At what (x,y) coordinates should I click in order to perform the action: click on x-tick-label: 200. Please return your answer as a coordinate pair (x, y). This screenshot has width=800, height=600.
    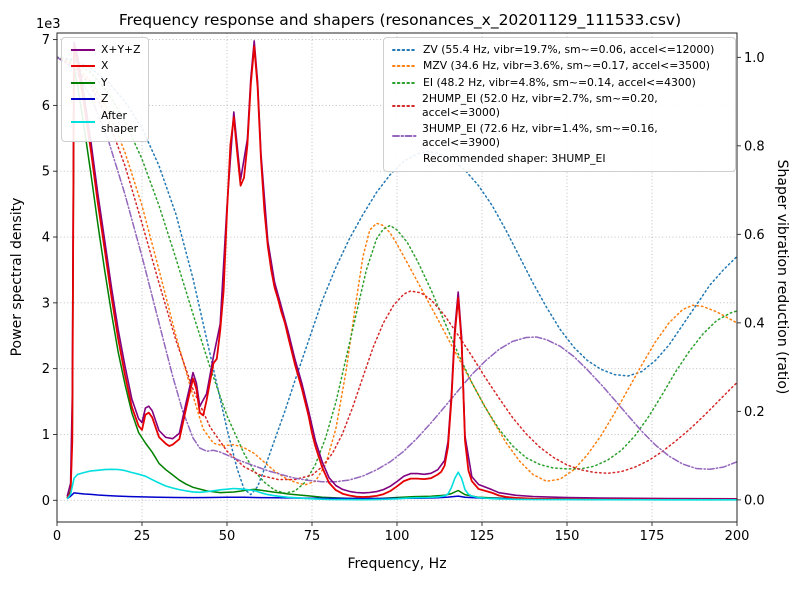
    Looking at the image, I should click on (737, 536).